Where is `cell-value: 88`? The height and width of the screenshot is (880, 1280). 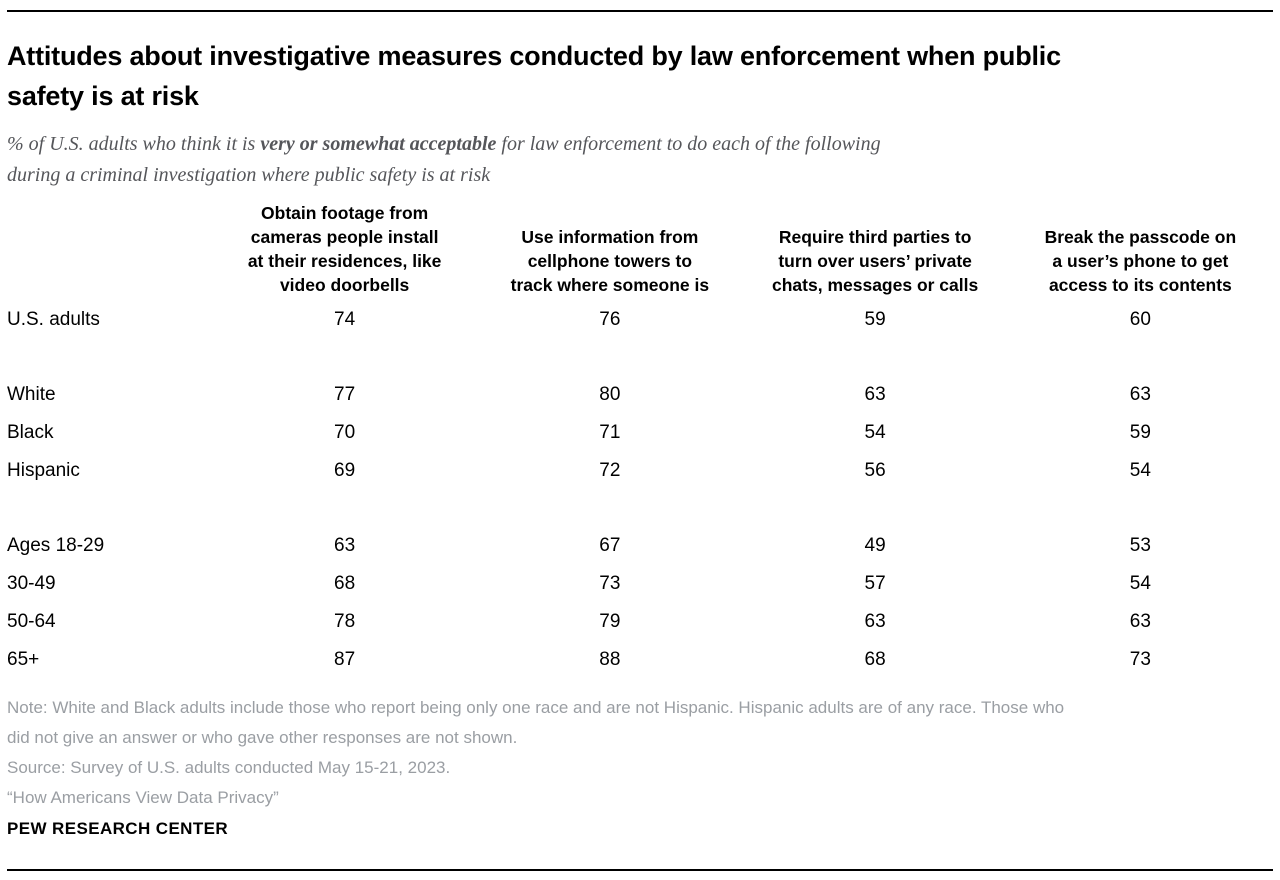 cell-value: 88 is located at coordinates (610, 659).